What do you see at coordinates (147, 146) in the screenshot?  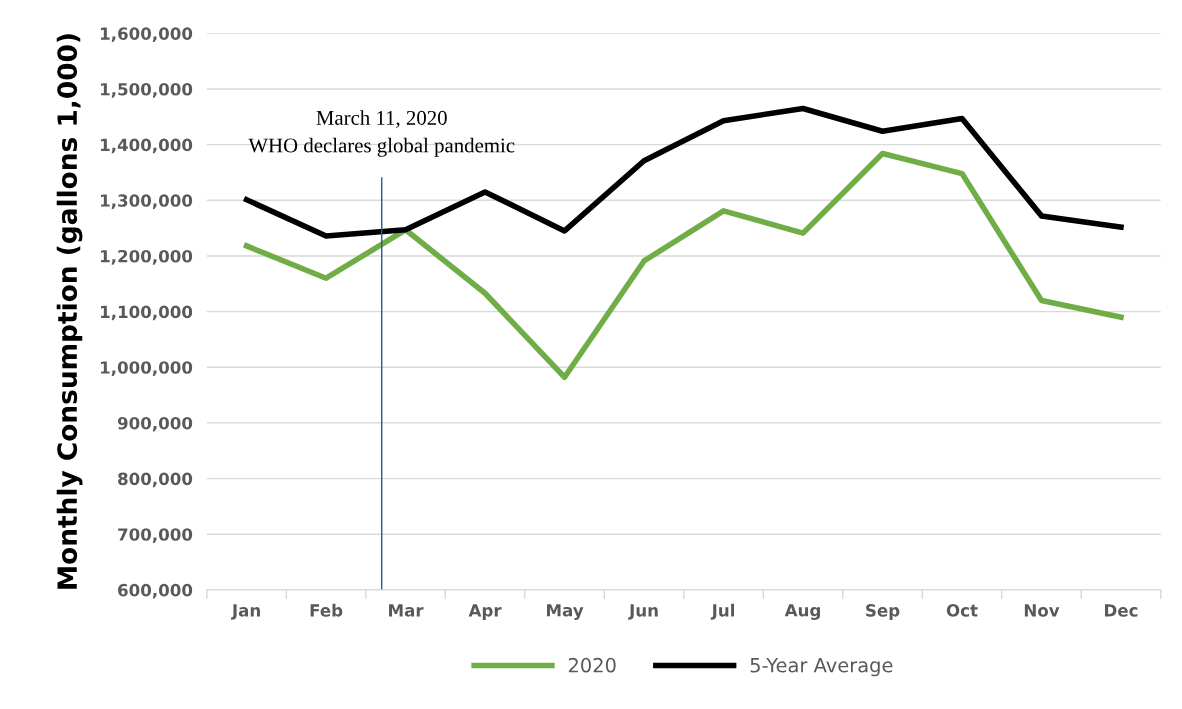 I see `y-tick-label: 1,400,000` at bounding box center [147, 146].